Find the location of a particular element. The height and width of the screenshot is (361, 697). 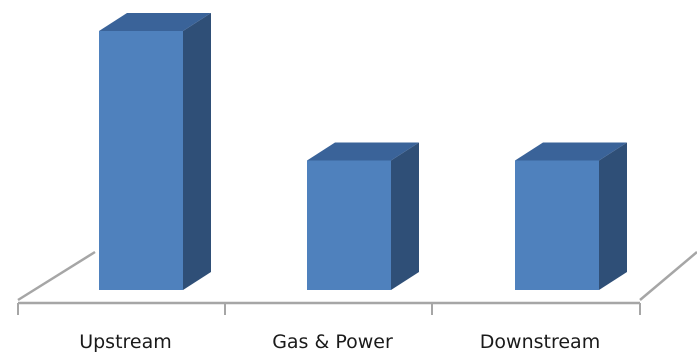

category-label: Upstream is located at coordinates (125, 342).